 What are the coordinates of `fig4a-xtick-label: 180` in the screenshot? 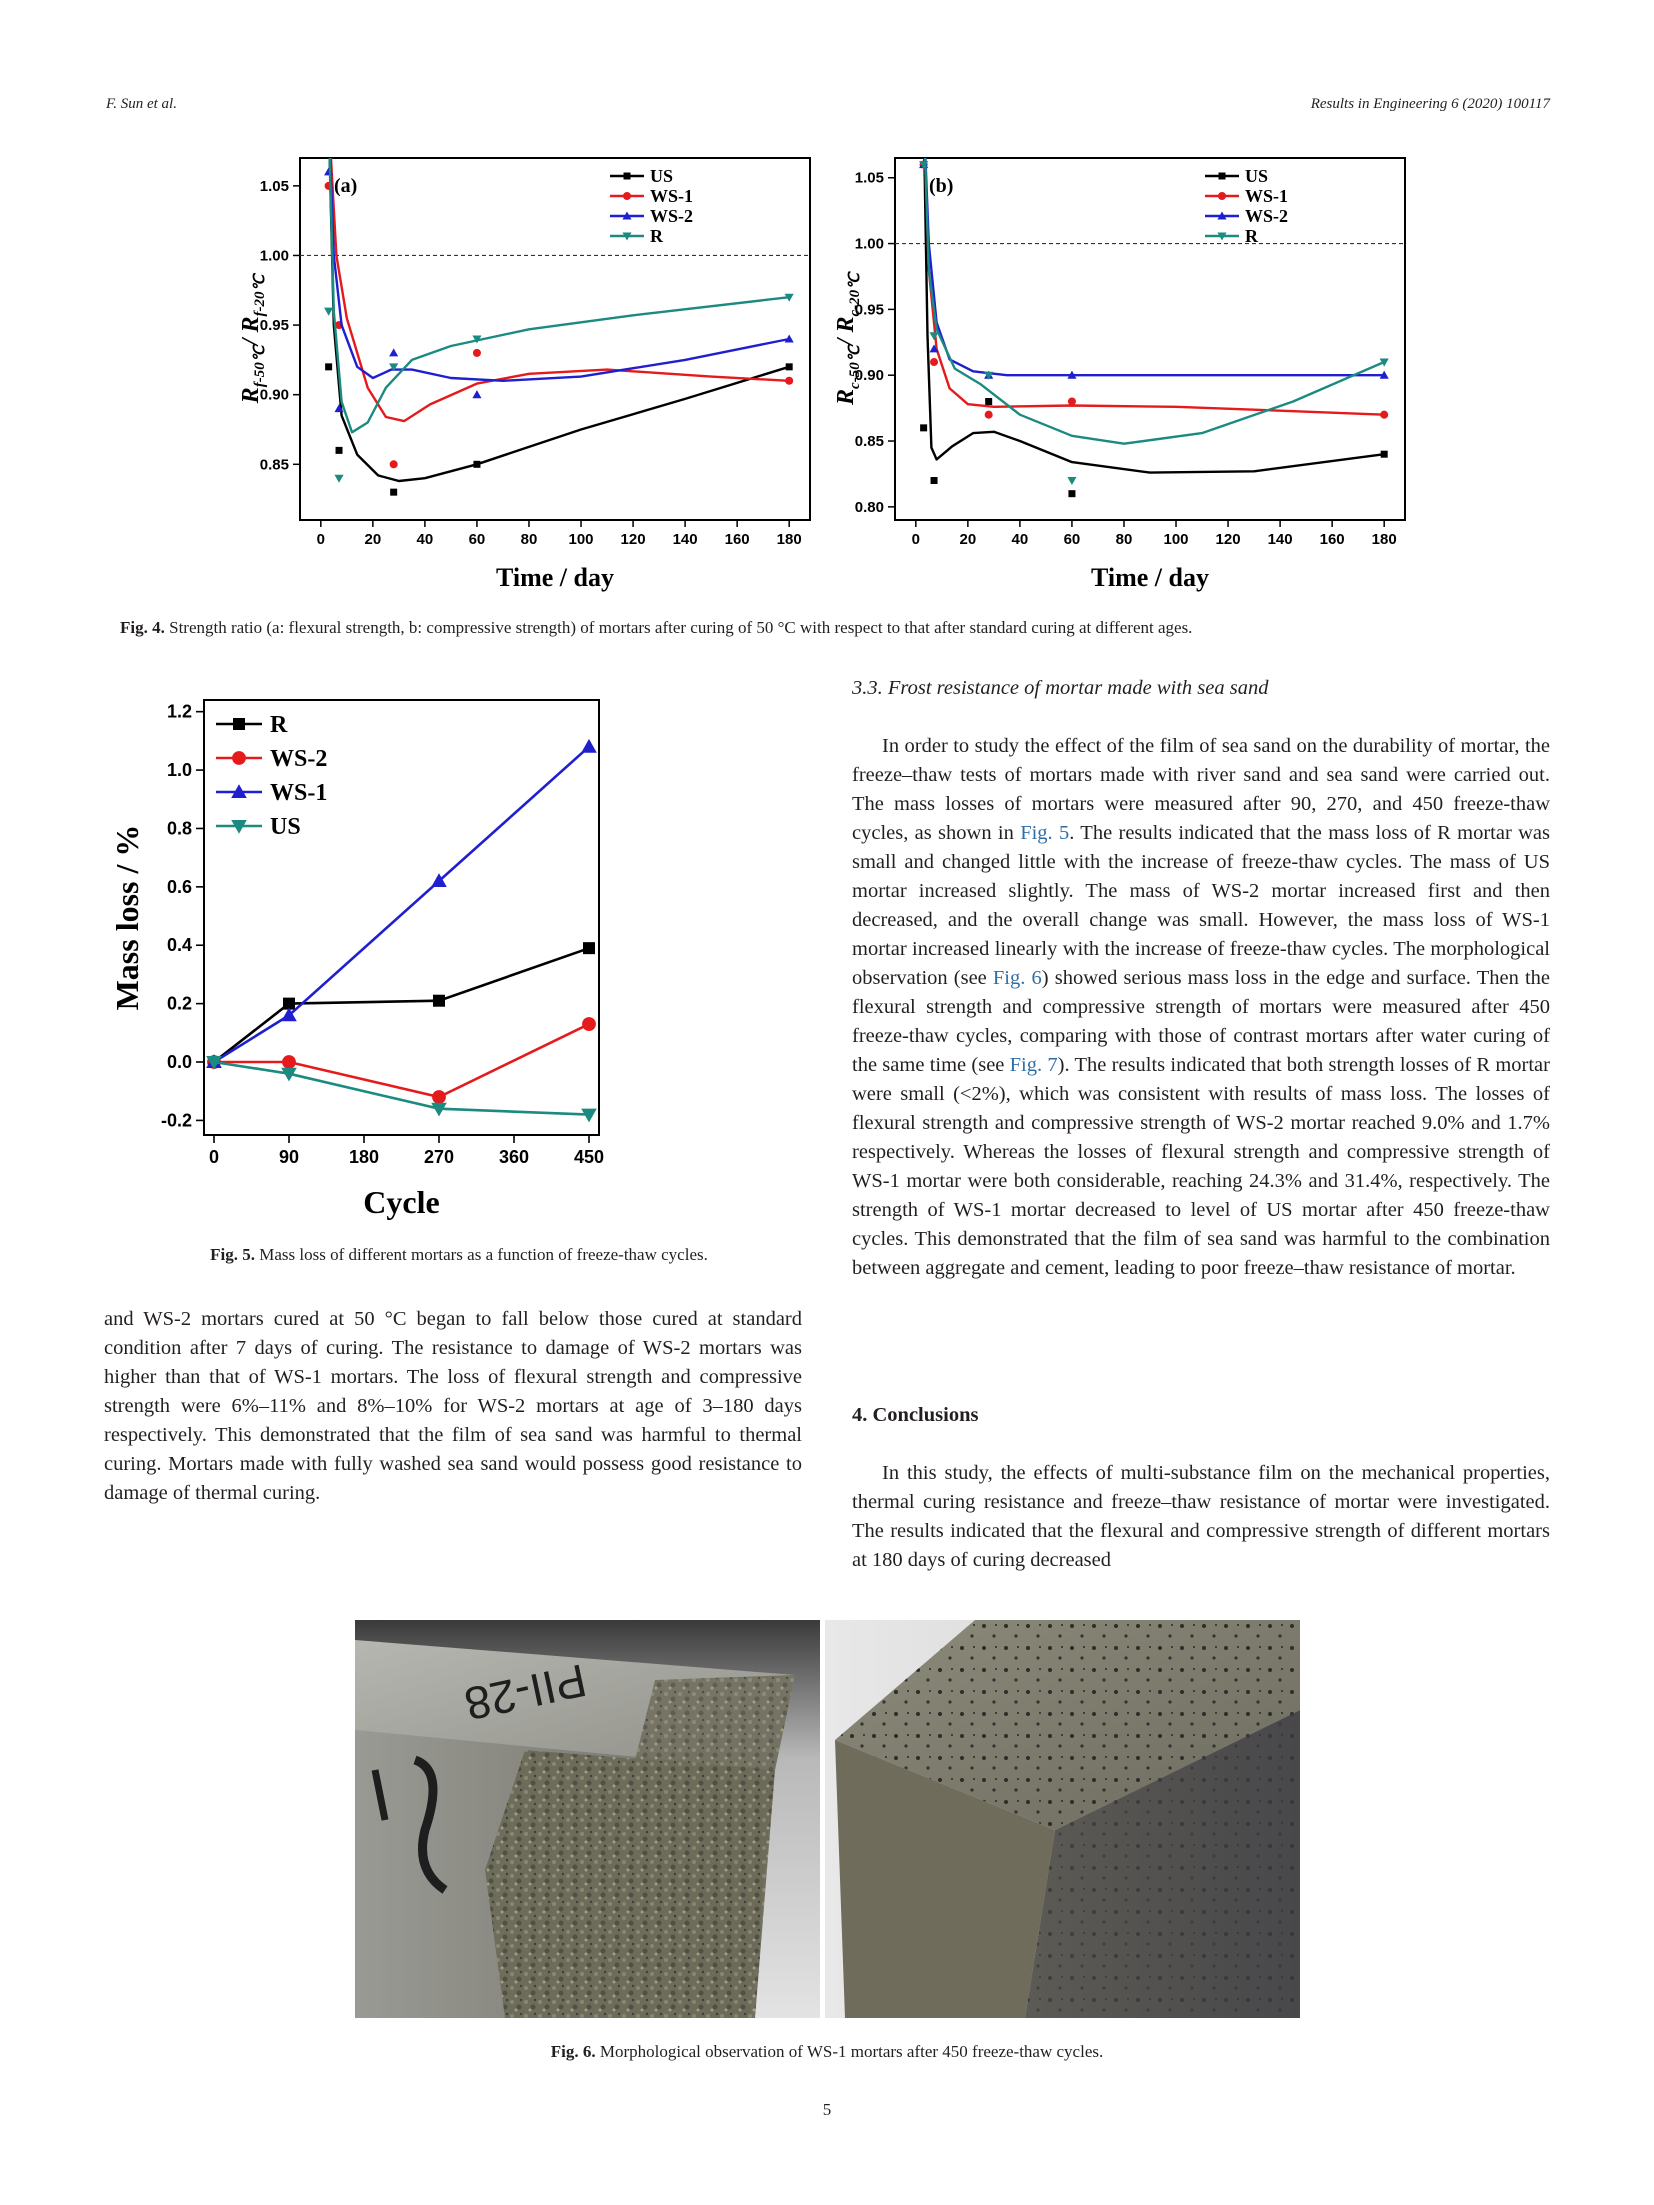 It's located at (789, 539).